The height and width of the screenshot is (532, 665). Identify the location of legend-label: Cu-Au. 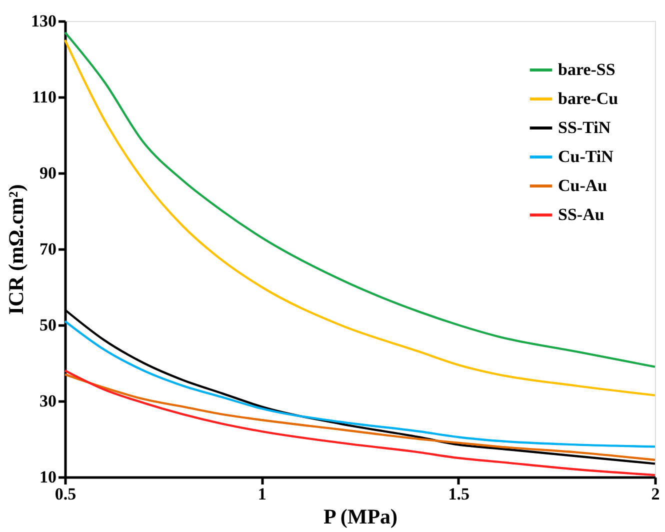
(583, 185).